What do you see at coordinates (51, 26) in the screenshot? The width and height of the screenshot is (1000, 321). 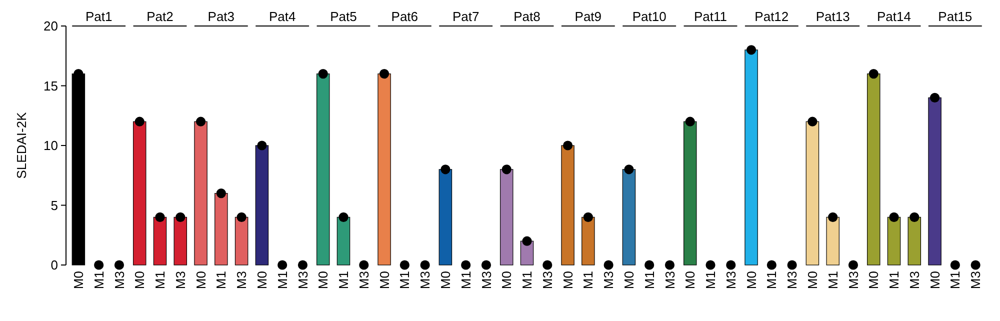 I see `y-tick-label: 20` at bounding box center [51, 26].